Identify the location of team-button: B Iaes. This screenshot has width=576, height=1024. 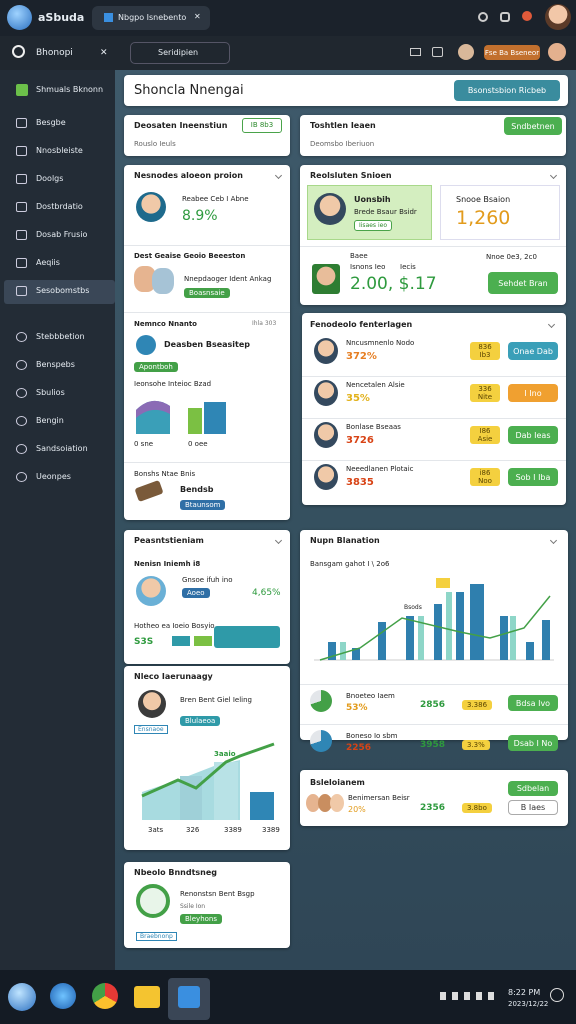
(533, 807).